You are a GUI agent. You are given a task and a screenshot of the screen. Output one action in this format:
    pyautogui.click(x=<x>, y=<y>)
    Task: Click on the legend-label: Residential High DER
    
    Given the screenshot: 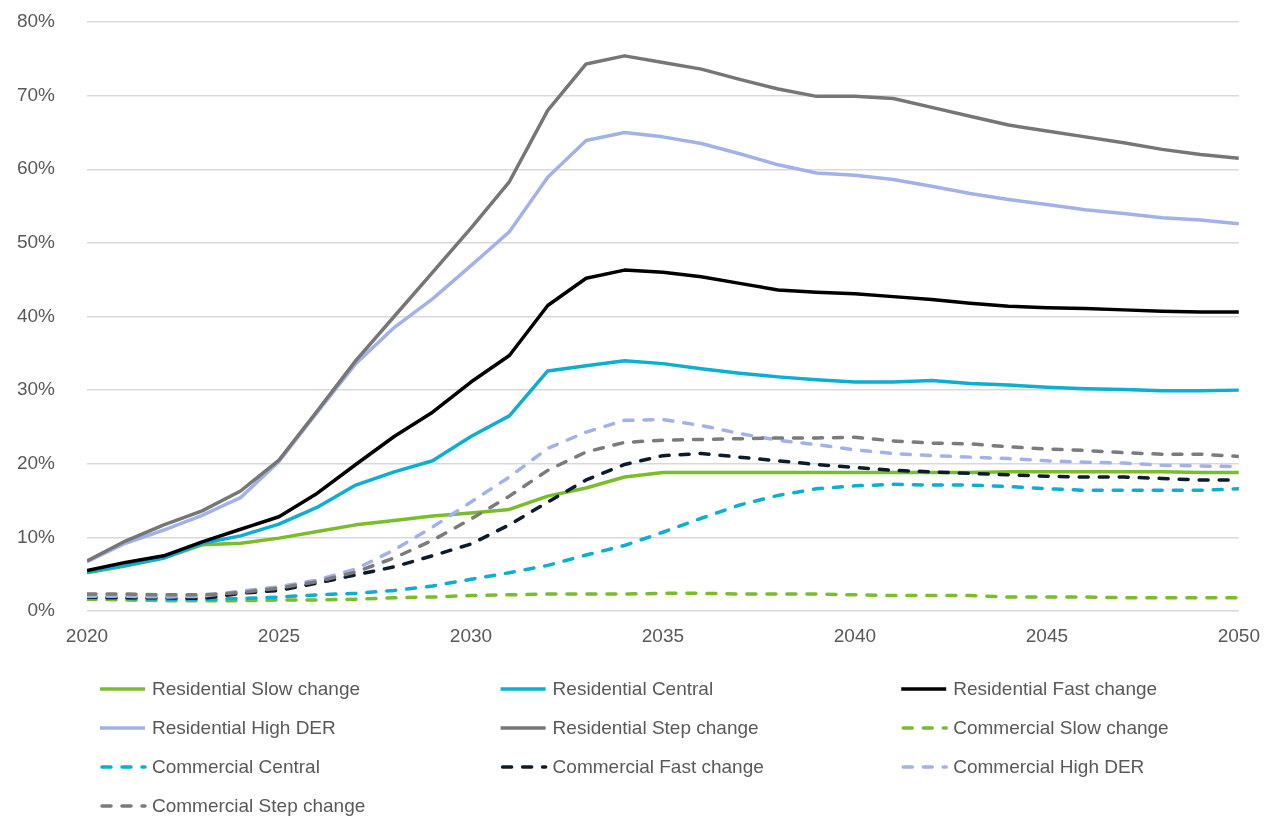 What is the action you would take?
    pyautogui.click(x=244, y=728)
    